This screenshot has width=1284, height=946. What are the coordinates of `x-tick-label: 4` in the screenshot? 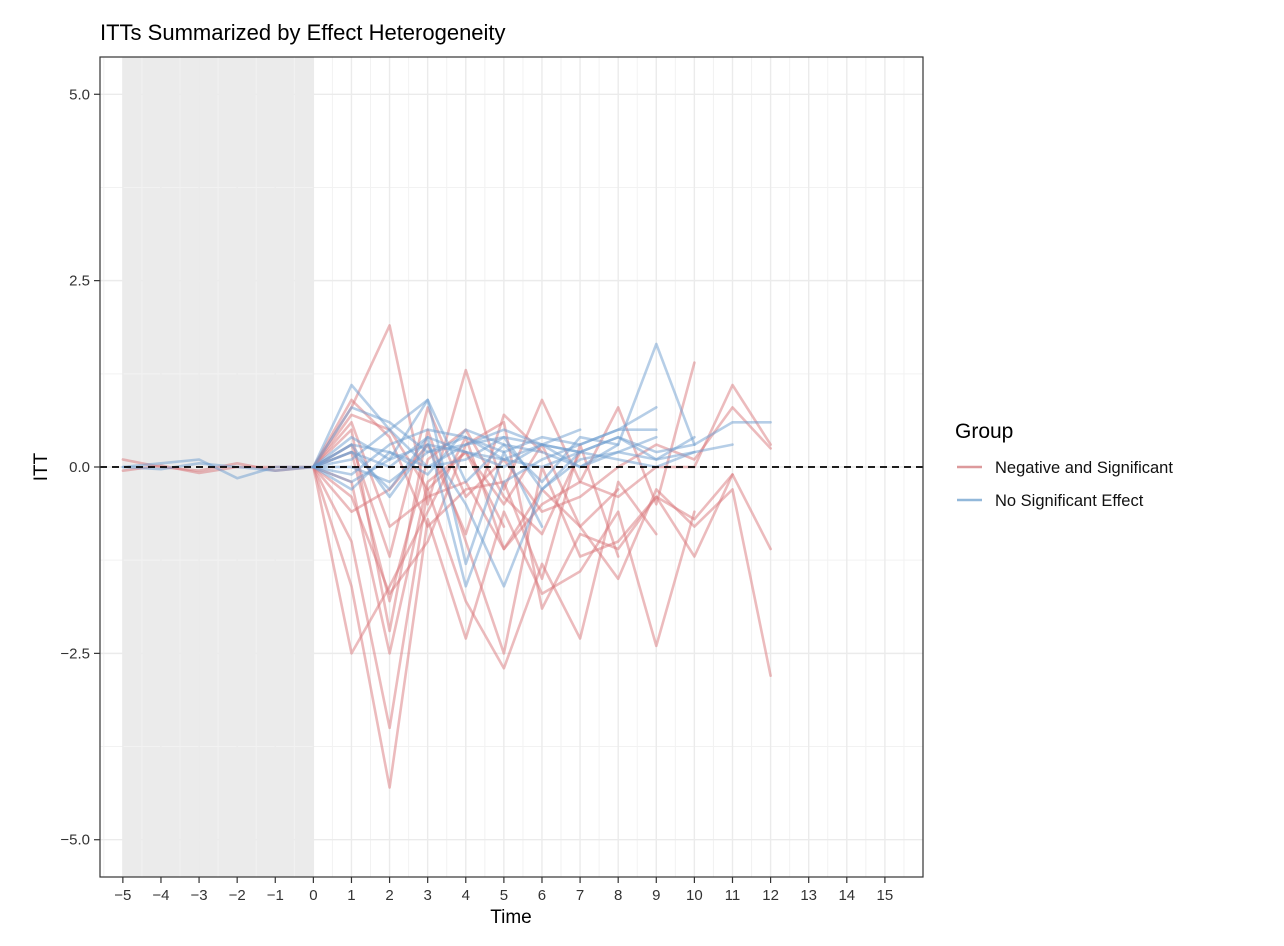 It's located at (466, 895).